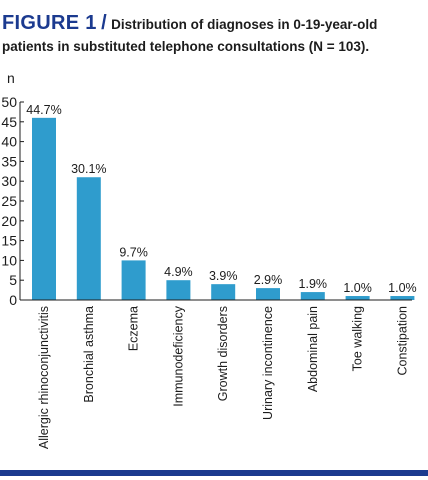 This screenshot has height=480, width=428. I want to click on data-label: 1.9%, so click(313, 284).